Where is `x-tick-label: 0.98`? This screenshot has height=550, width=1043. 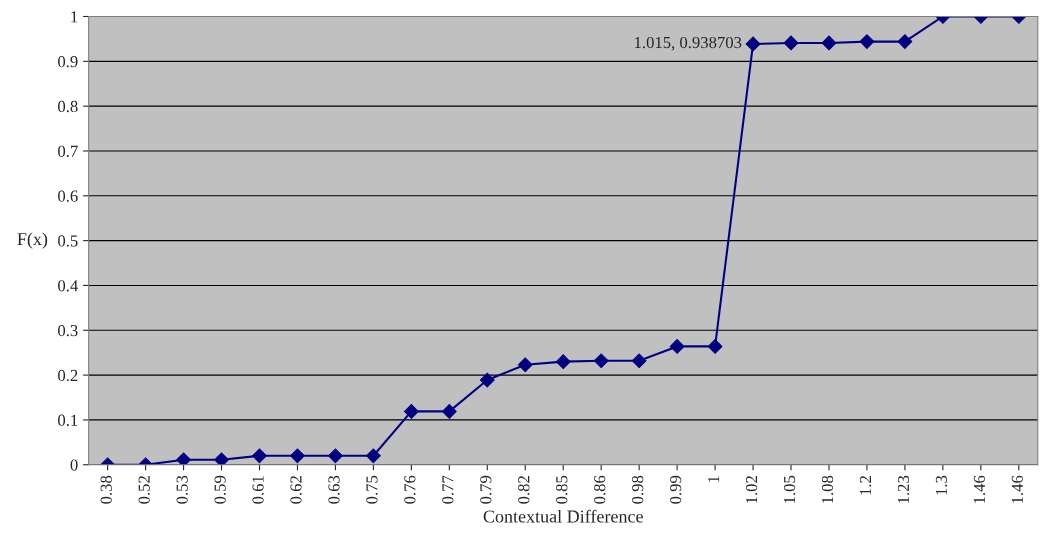 x-tick-label: 0.98 is located at coordinates (638, 489).